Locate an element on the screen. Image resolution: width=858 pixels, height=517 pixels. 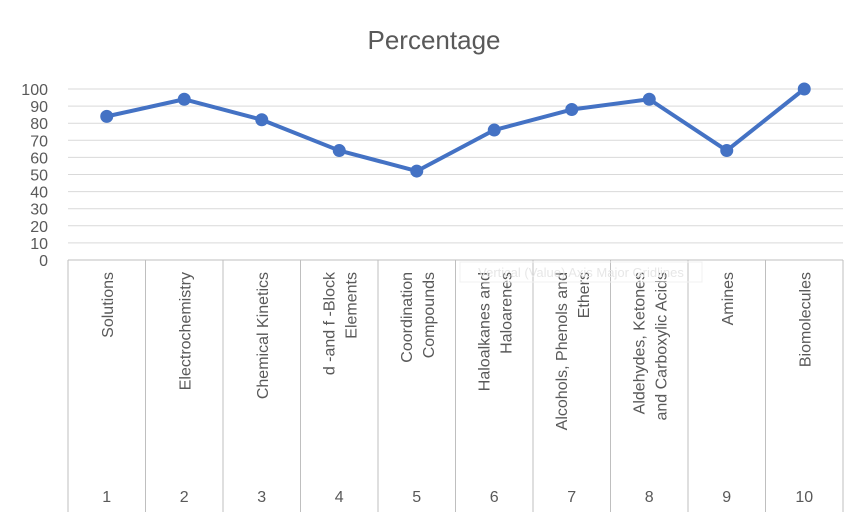
y-tick-label: 10 is located at coordinates (39, 244).